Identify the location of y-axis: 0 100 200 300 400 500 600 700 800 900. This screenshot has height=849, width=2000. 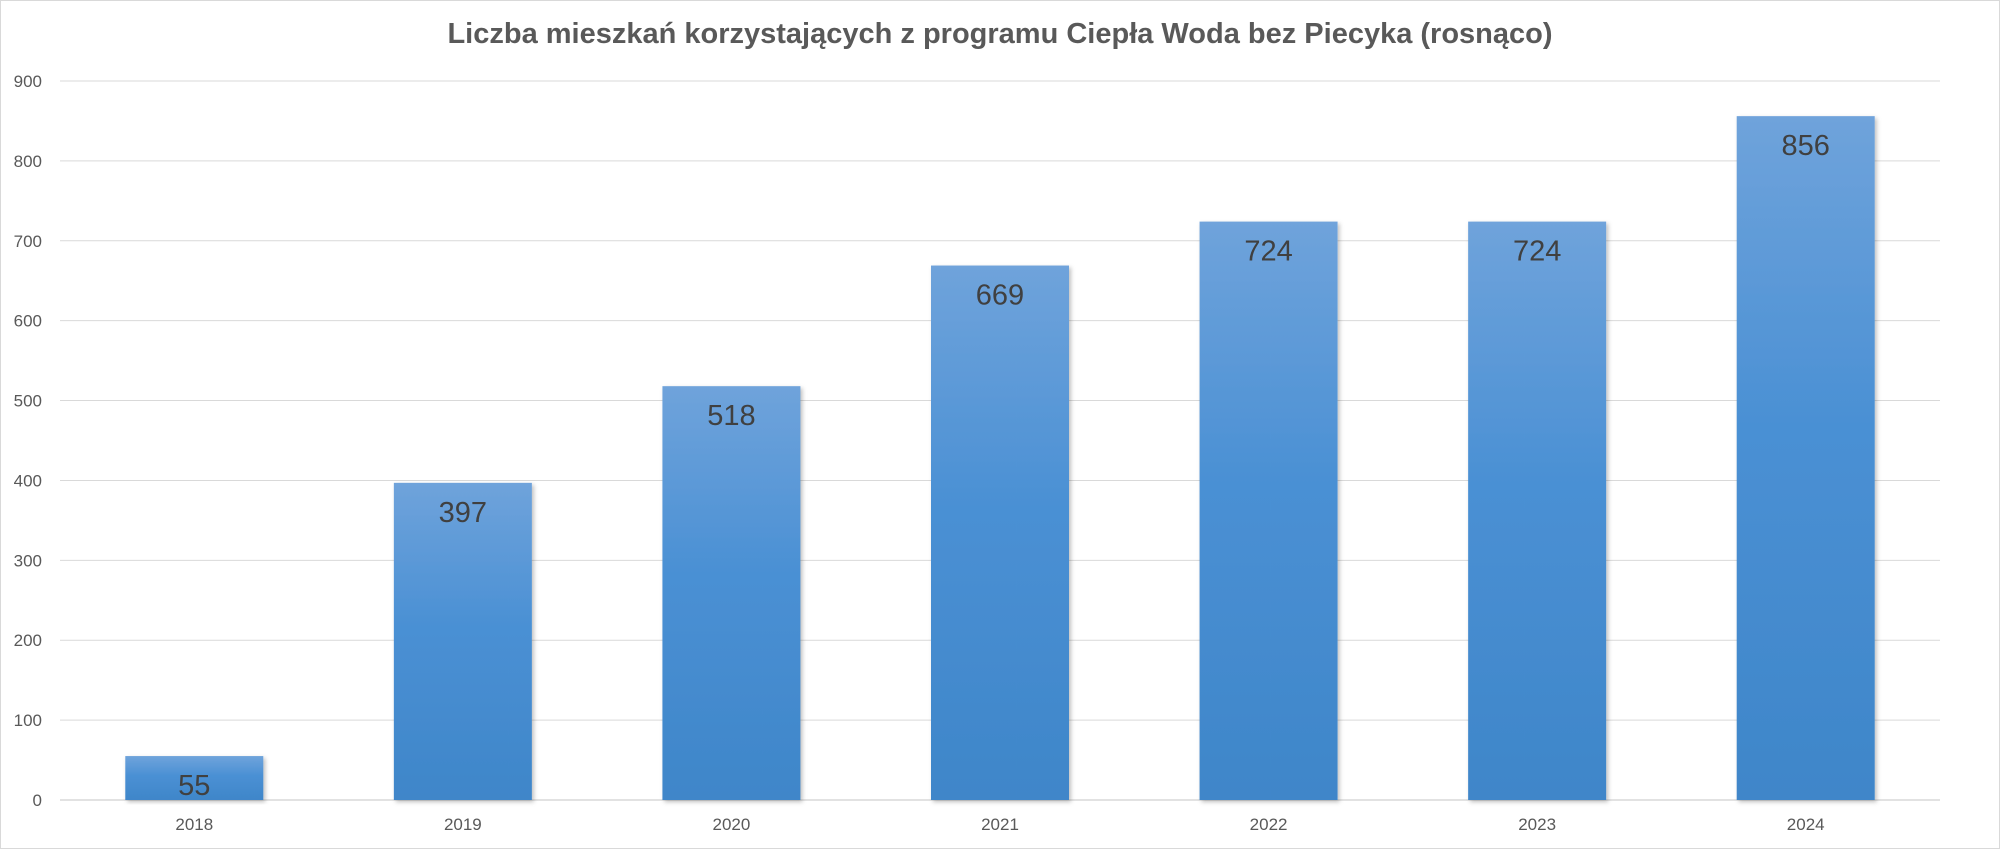
(28, 441).